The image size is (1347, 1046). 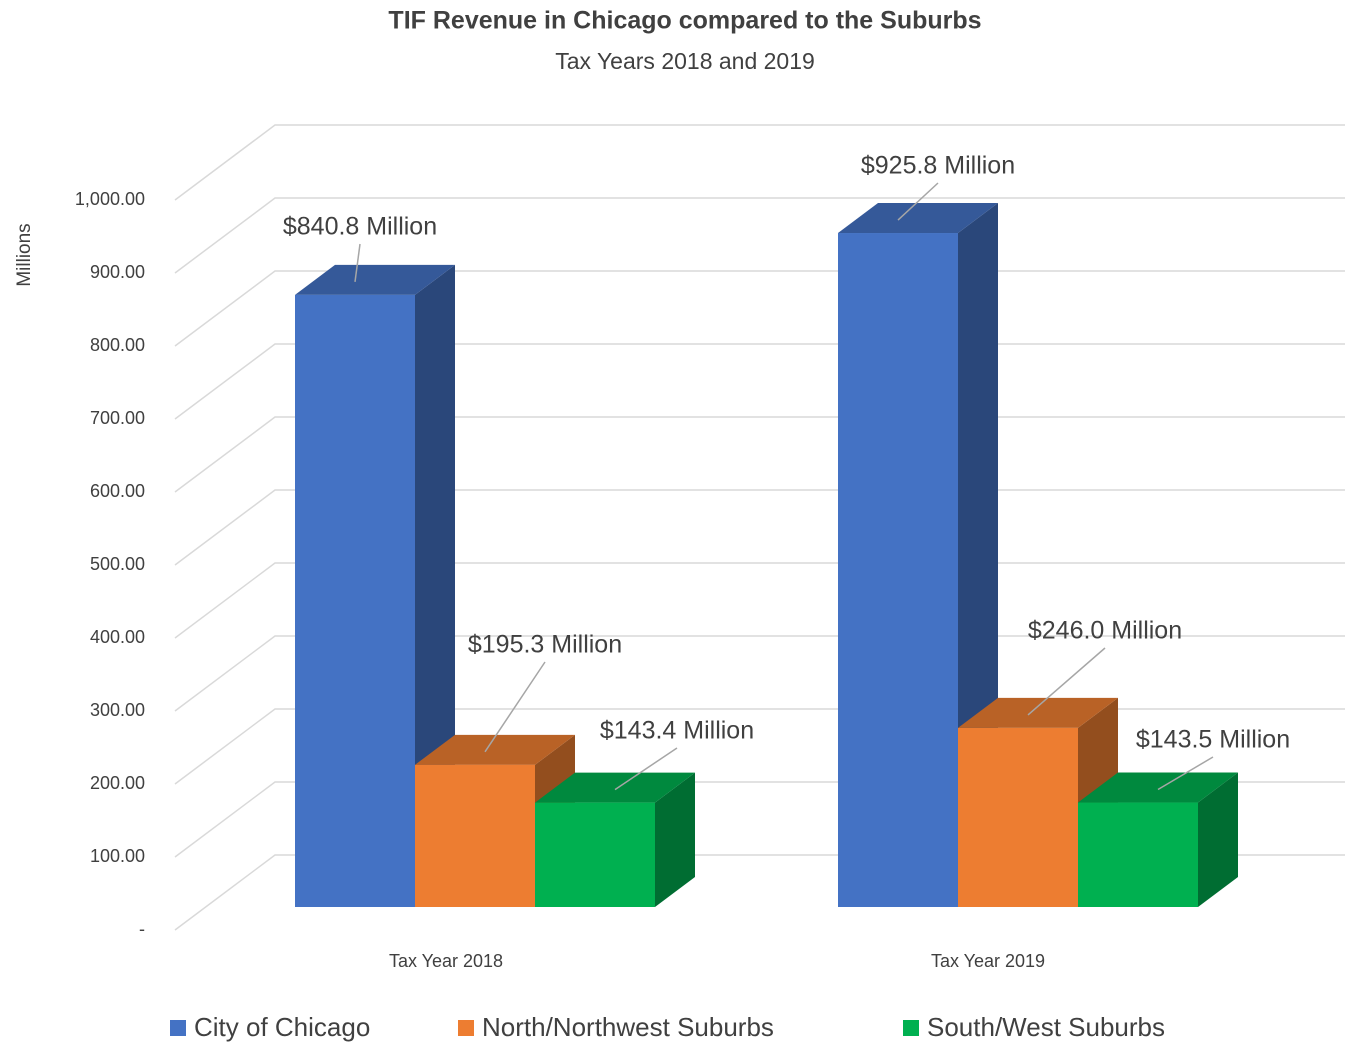 I want to click on y-tick-label: 700.00, so click(x=117, y=418).